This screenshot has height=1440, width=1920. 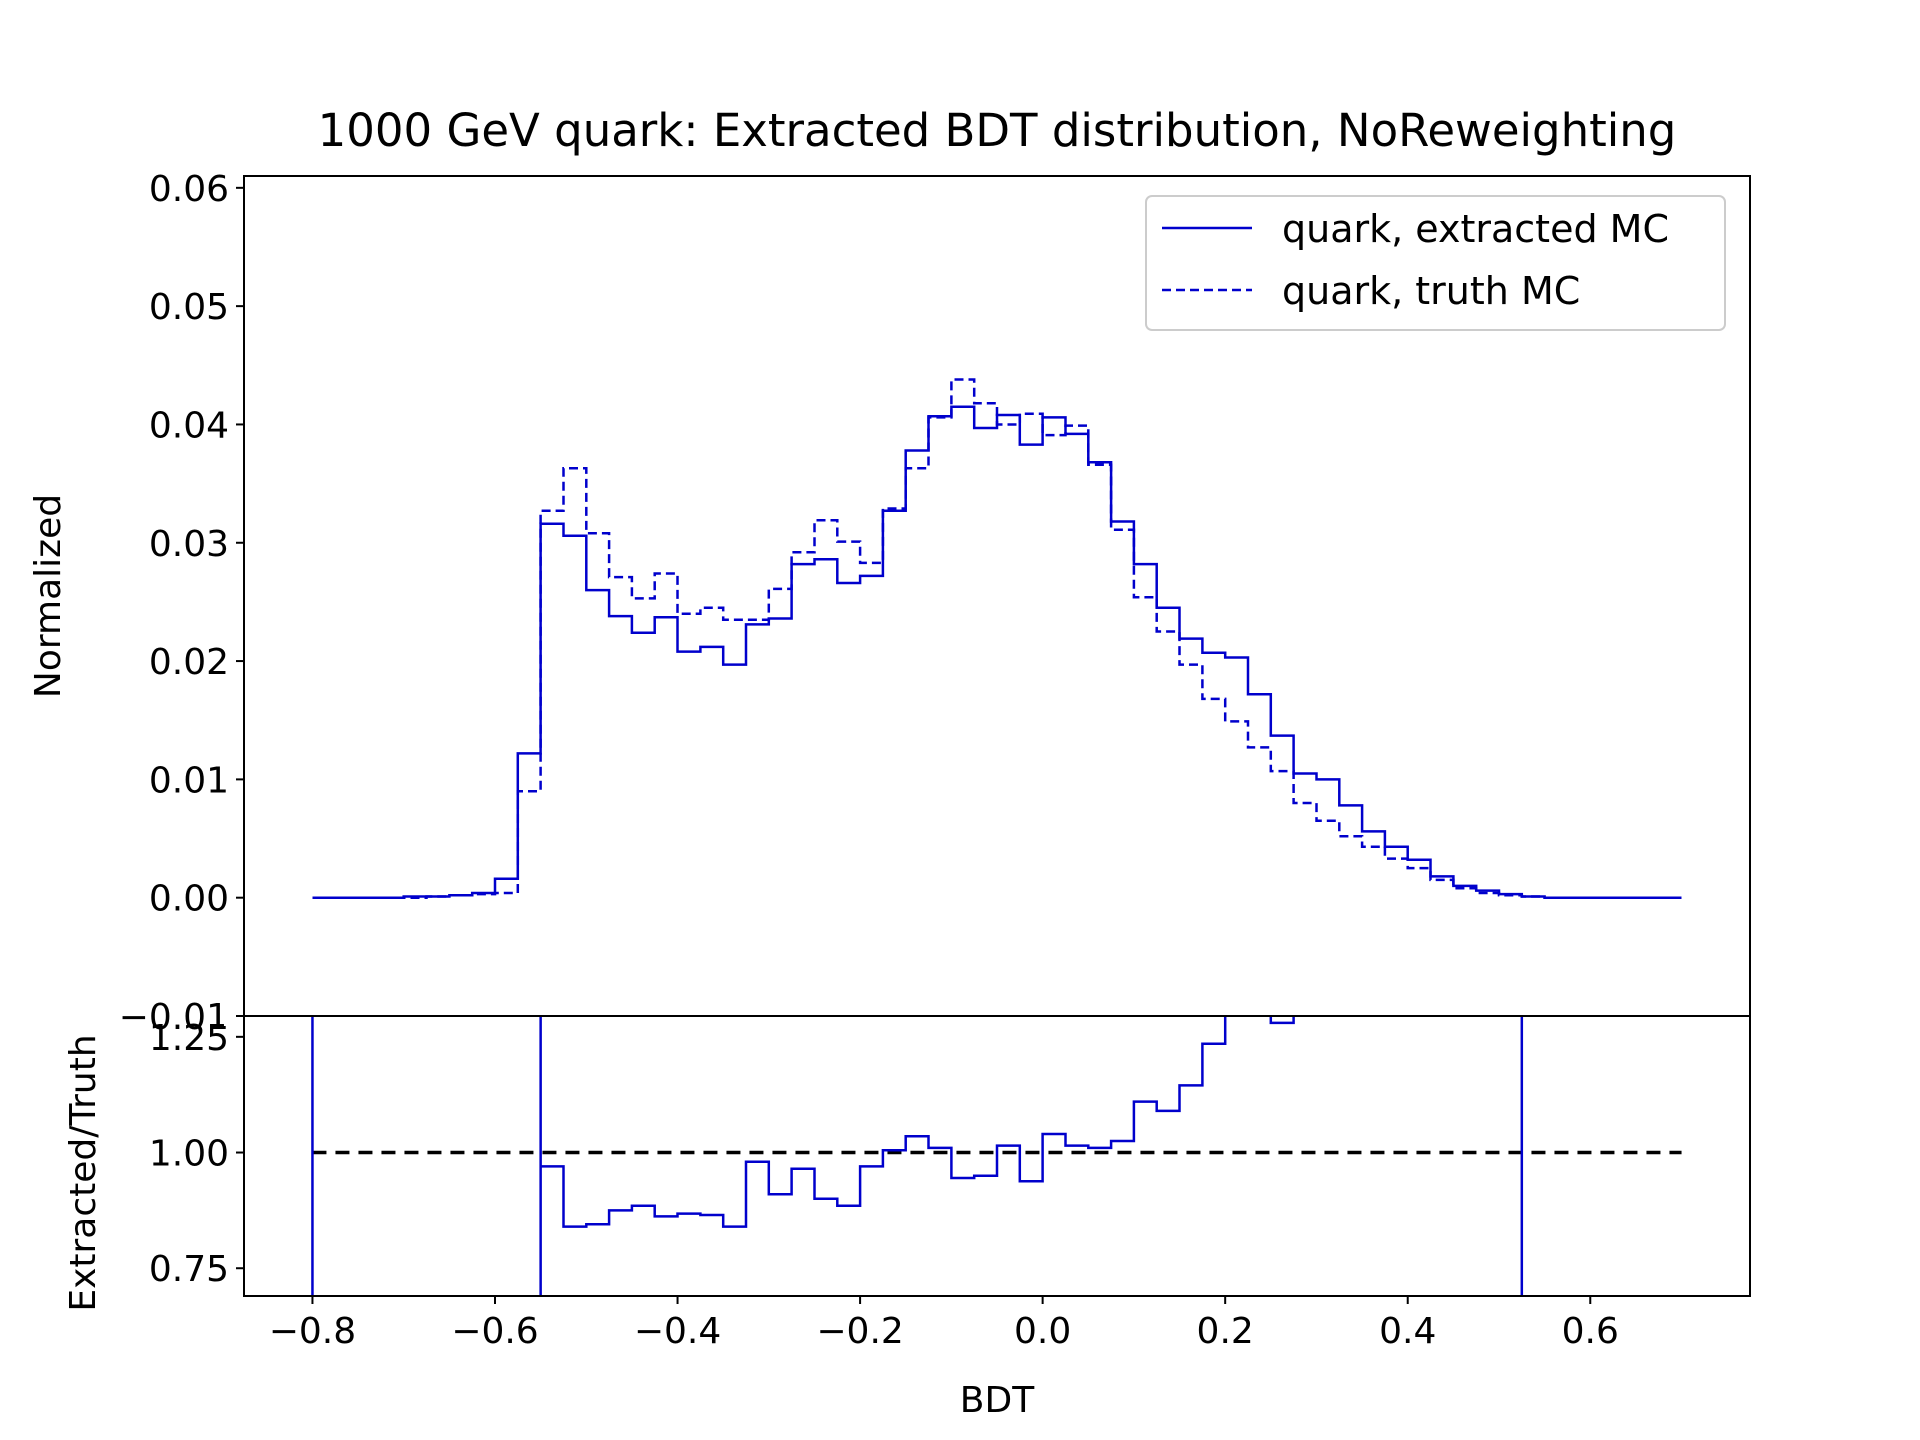 What do you see at coordinates (189, 899) in the screenshot?
I see `y-tick-label: 0.00` at bounding box center [189, 899].